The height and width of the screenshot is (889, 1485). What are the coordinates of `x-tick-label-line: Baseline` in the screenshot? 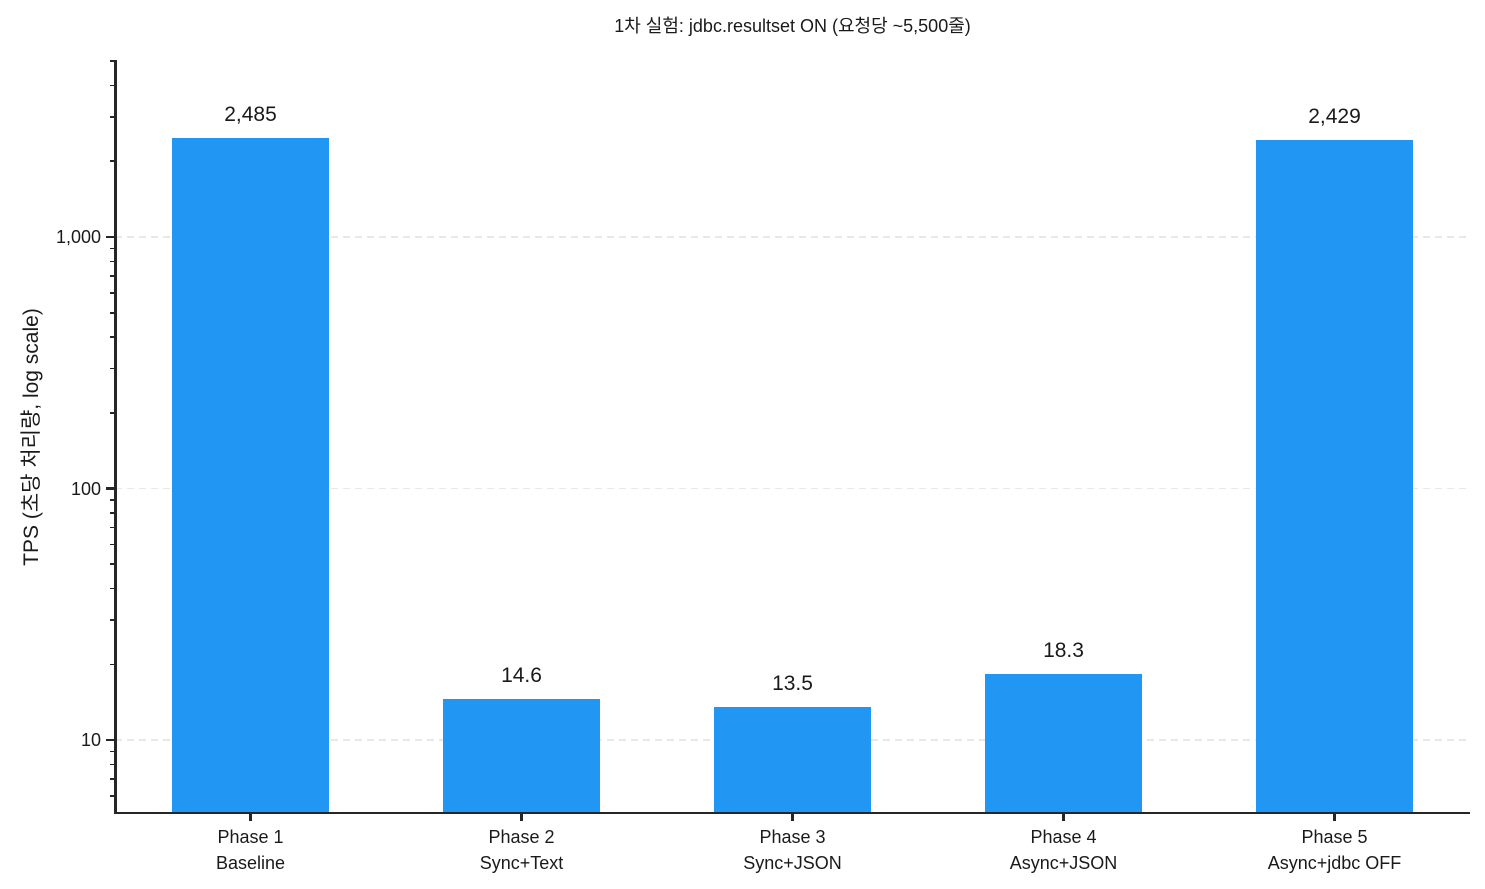 It's located at (250, 863).